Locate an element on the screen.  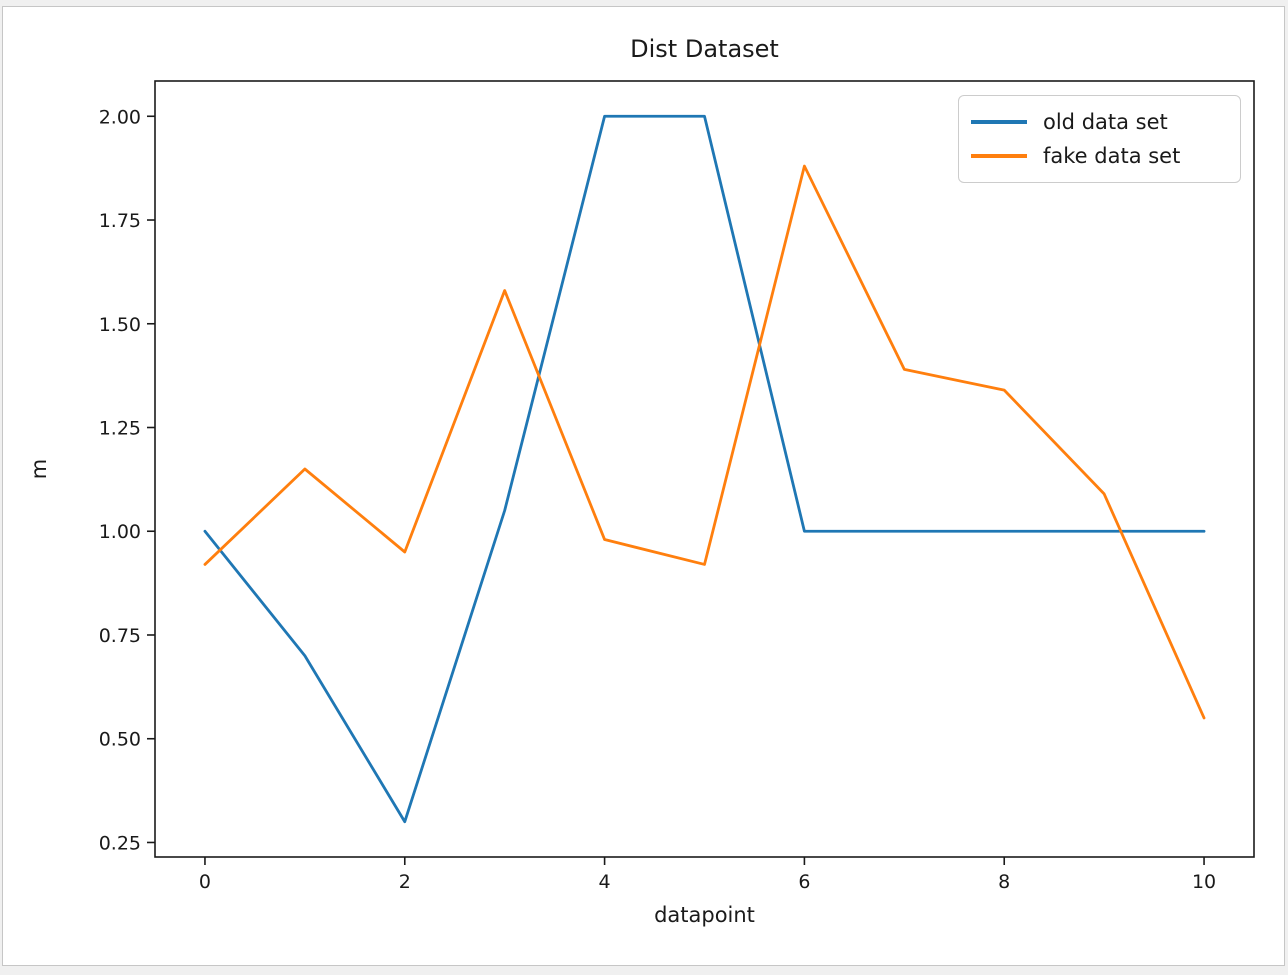
legend-line-sample-blue is located at coordinates (999, 122).